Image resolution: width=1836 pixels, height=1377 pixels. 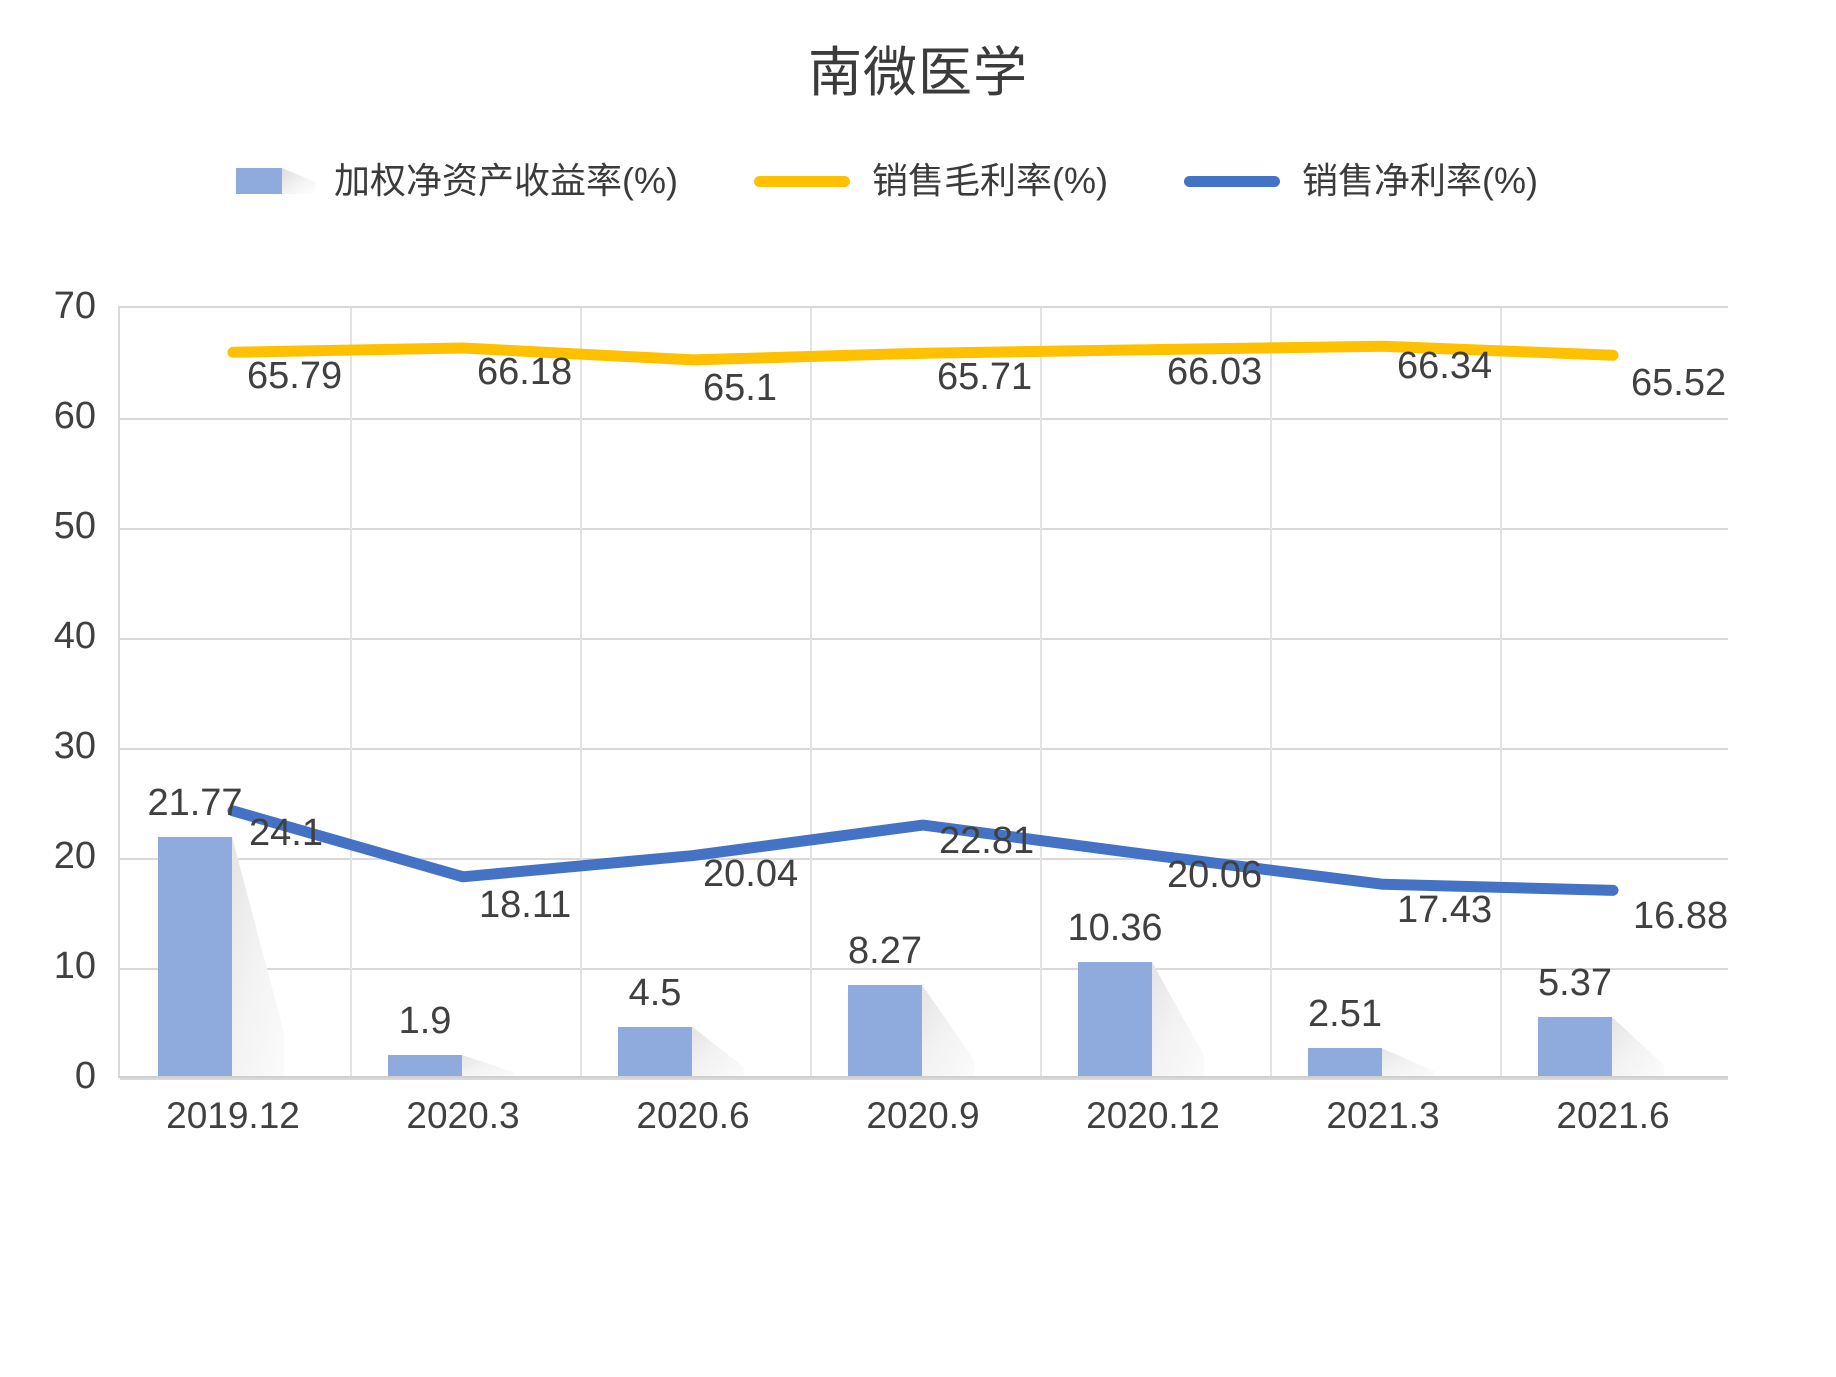 I want to click on gross-margin-data-label: 65.52, so click(x=1679, y=383).